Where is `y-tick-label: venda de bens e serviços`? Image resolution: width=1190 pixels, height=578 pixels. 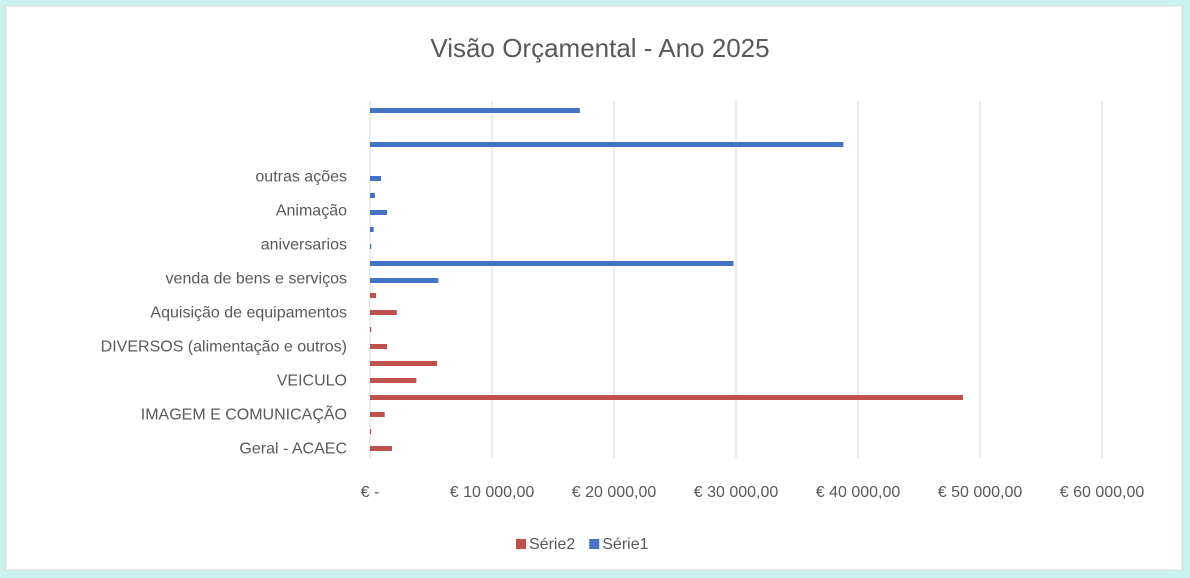 y-tick-label: venda de bens e serviços is located at coordinates (256, 279).